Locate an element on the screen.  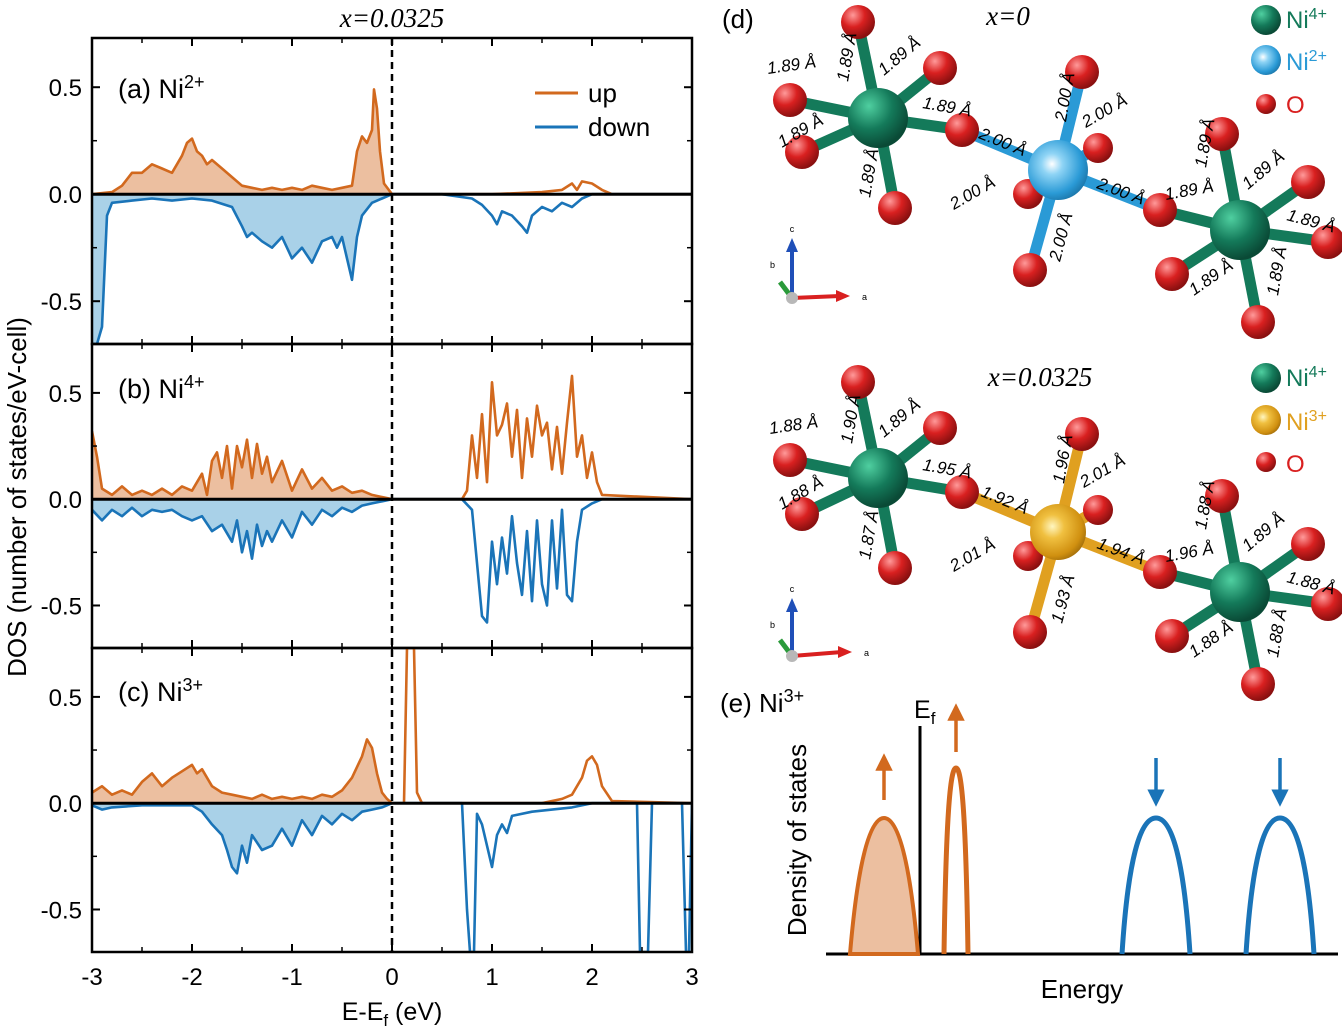
x-tick-label: 1 is located at coordinates (491, 977).